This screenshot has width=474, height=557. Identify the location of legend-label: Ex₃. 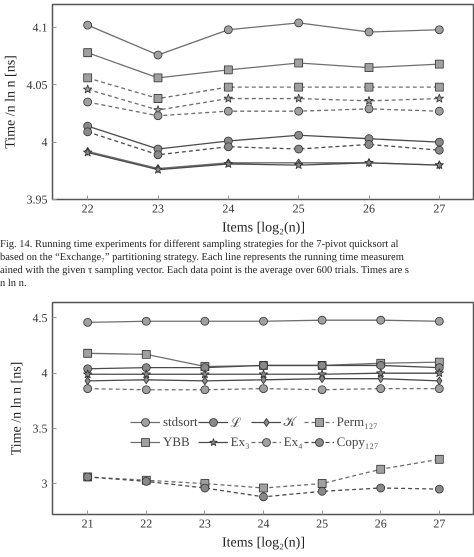
(240, 442).